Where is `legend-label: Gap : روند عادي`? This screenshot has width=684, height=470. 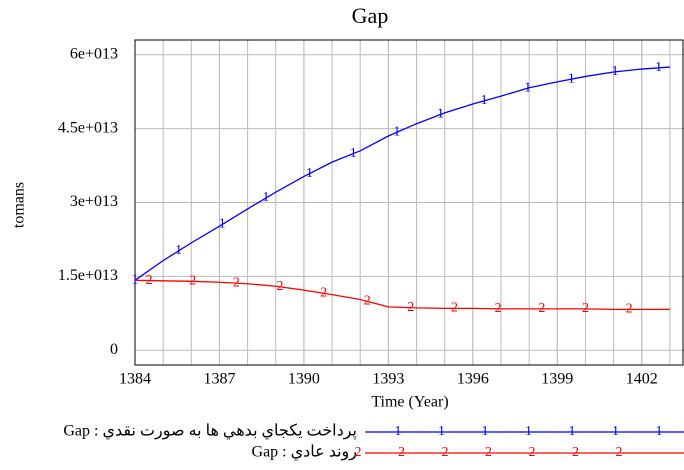 legend-label: Gap : روند عادي is located at coordinates (304, 452).